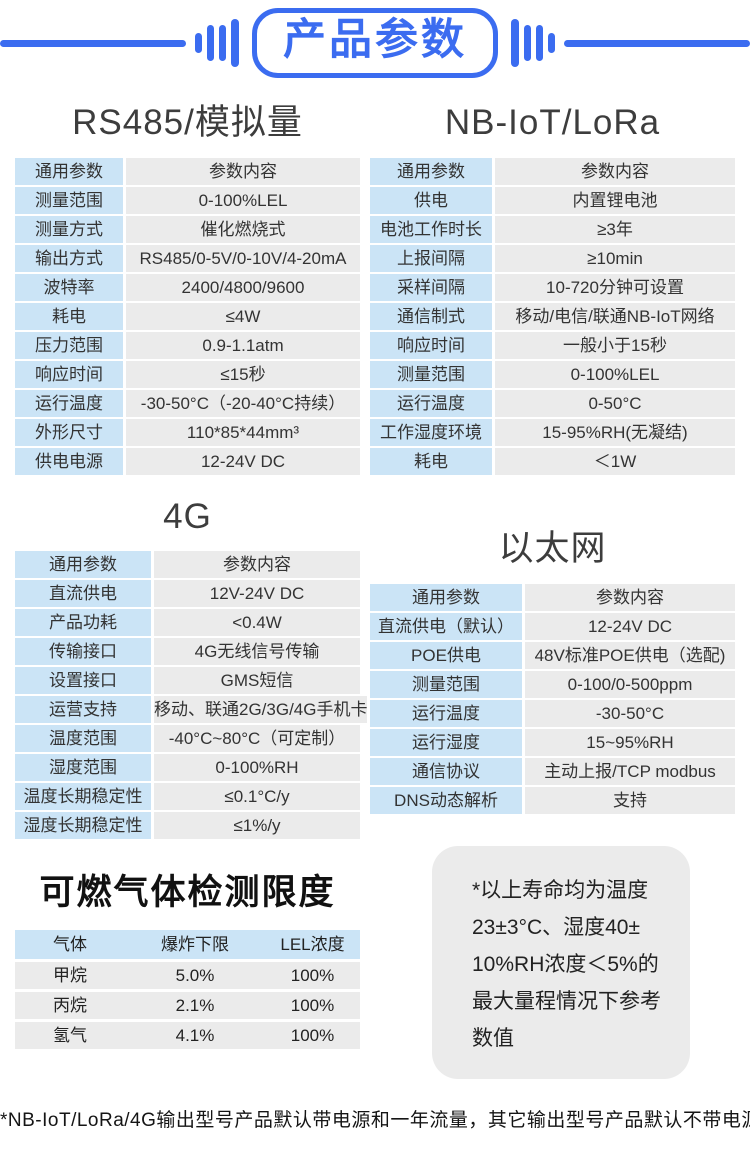 This screenshot has height=1163, width=750. I want to click on table-row: 直流供电 12V-24V DC, so click(187, 593).